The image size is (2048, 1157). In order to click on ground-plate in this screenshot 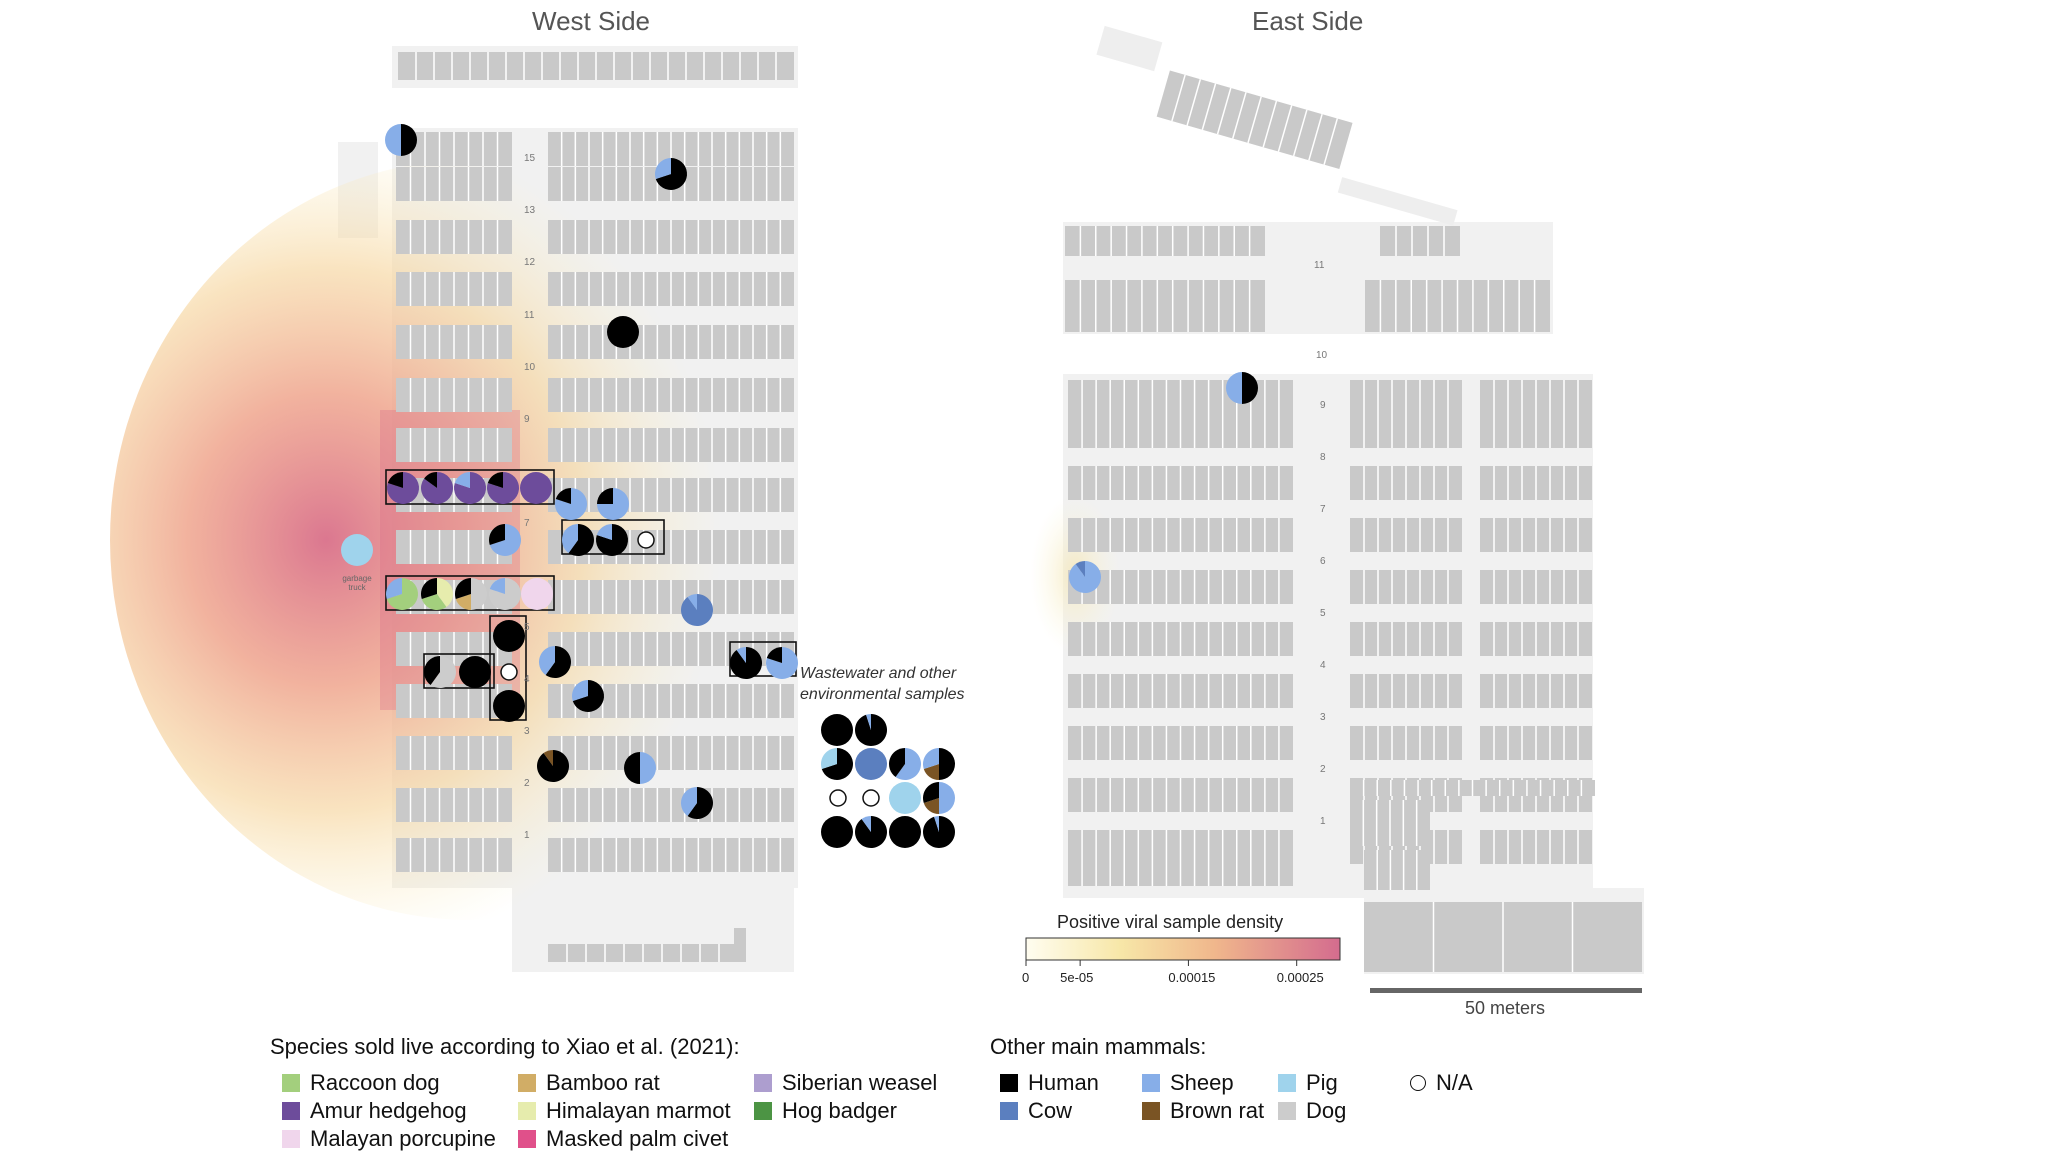, I will do `click(1397, 201)`.